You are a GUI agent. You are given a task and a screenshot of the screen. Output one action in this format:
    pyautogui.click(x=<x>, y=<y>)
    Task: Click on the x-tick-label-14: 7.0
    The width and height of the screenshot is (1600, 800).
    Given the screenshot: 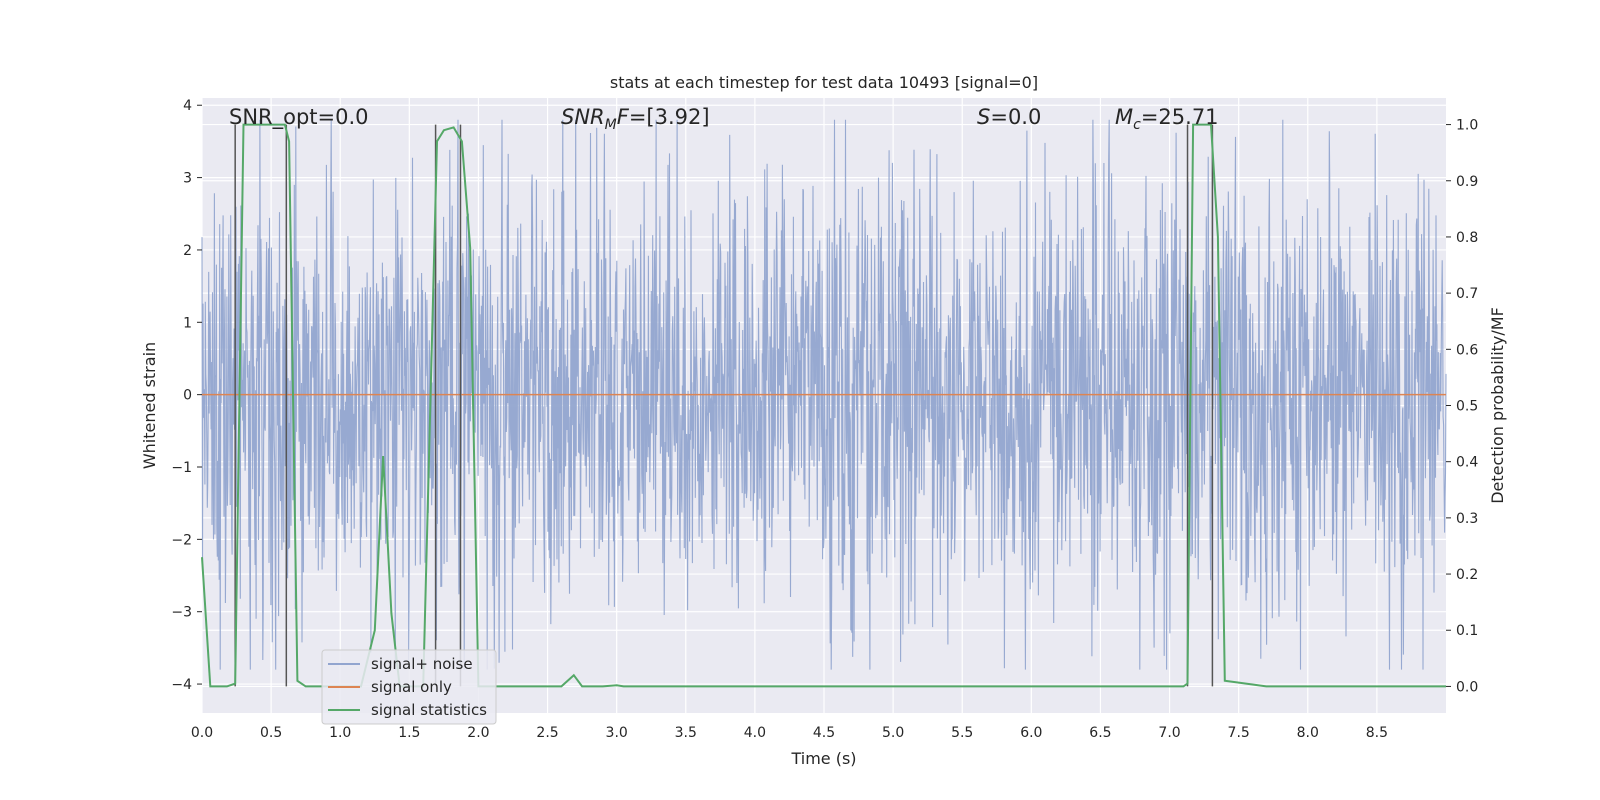 What is the action you would take?
    pyautogui.click(x=1169, y=733)
    